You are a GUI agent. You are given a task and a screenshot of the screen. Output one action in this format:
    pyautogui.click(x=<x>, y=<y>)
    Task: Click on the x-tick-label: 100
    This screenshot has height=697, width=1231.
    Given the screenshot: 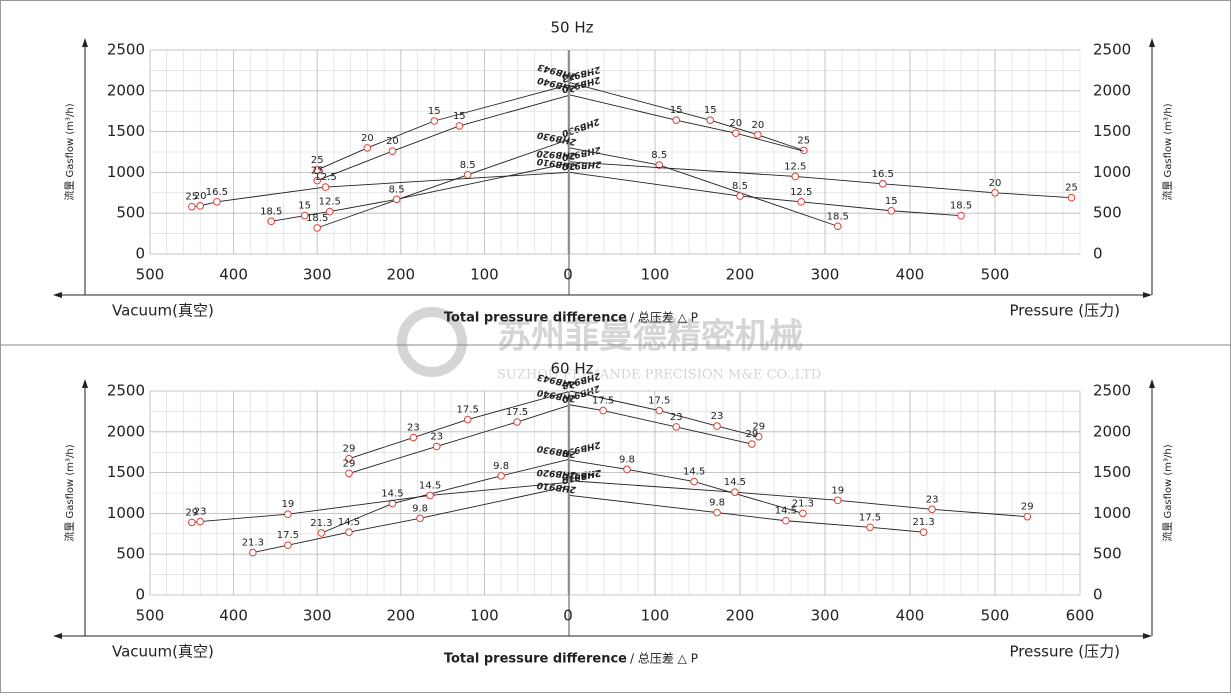 What is the action you would take?
    pyautogui.click(x=655, y=275)
    